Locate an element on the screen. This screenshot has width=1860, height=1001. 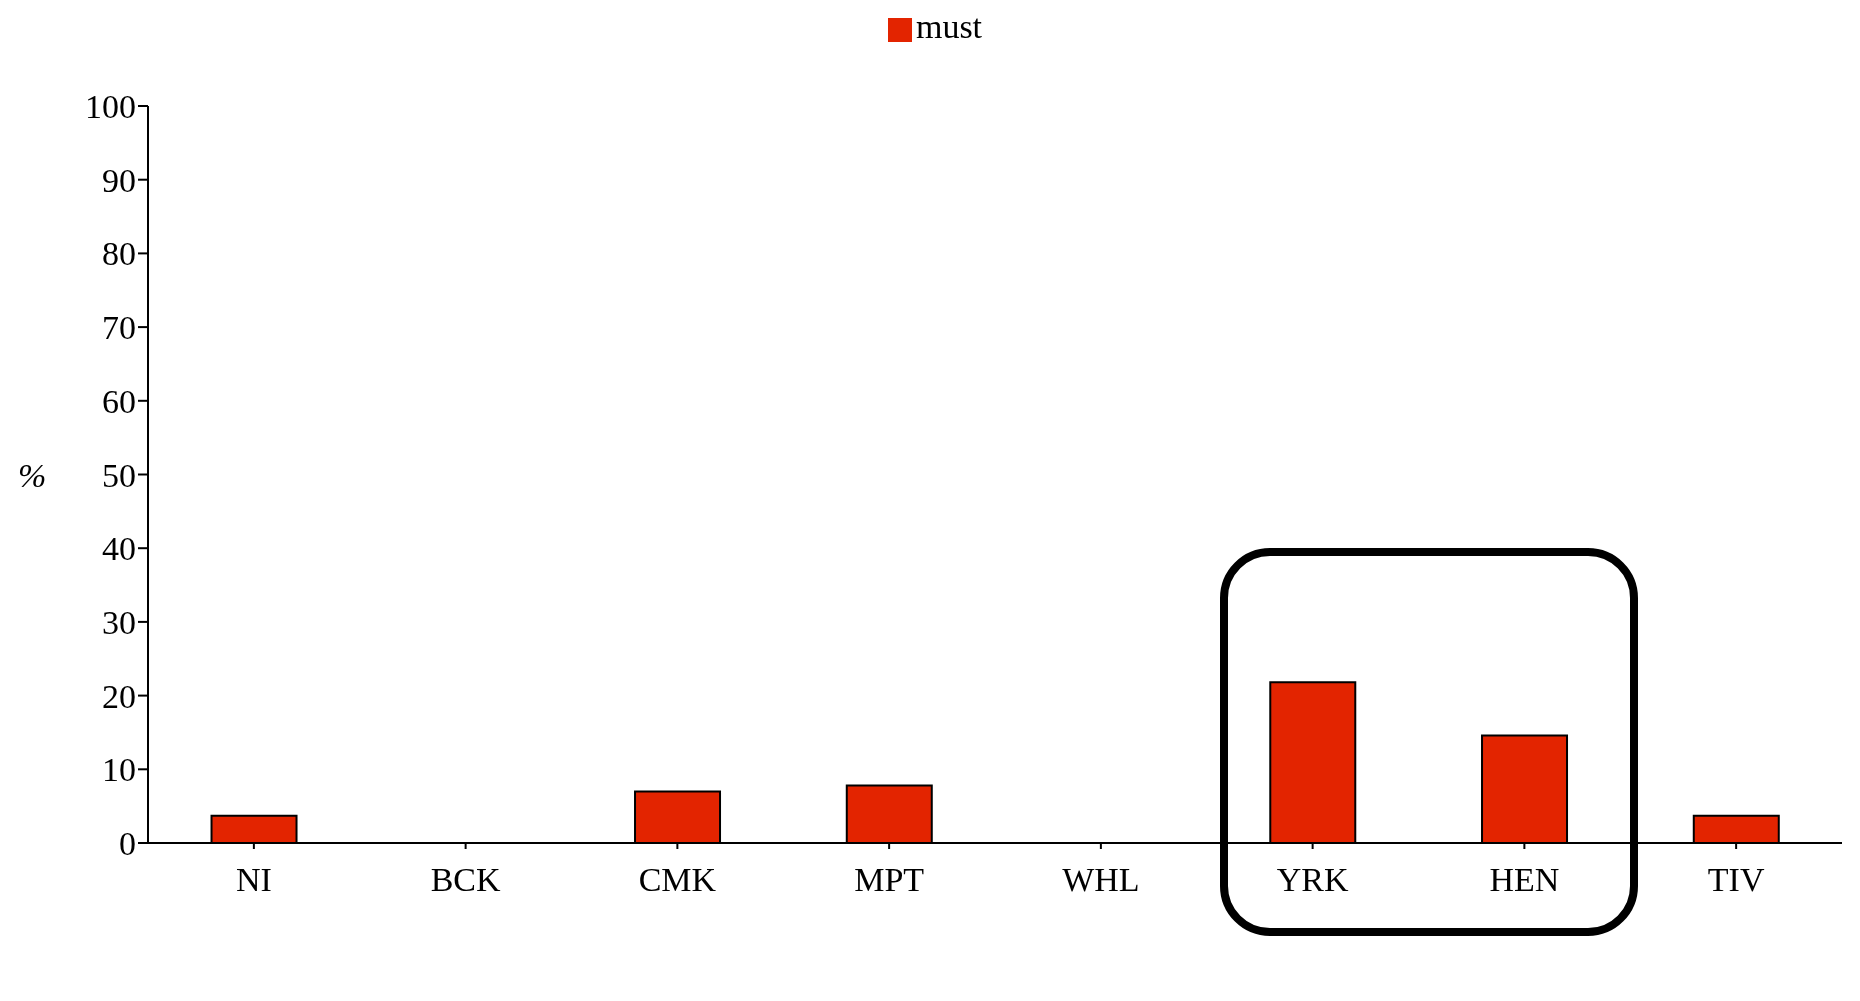
y-tick-label: 30 is located at coordinates (119, 622).